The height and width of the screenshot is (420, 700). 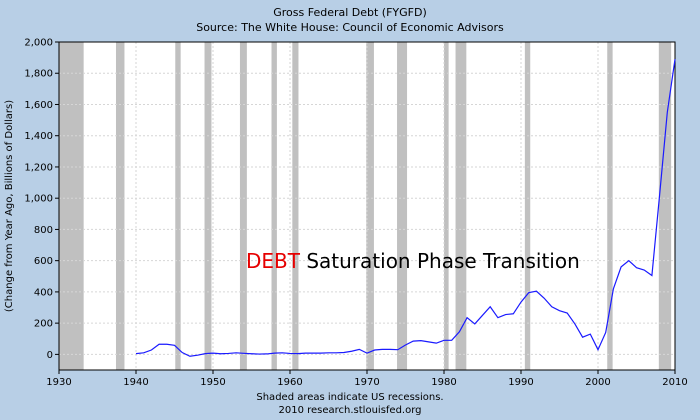 I want to click on annotation: DEBT Saturation Phase Transition, so click(x=413, y=261).